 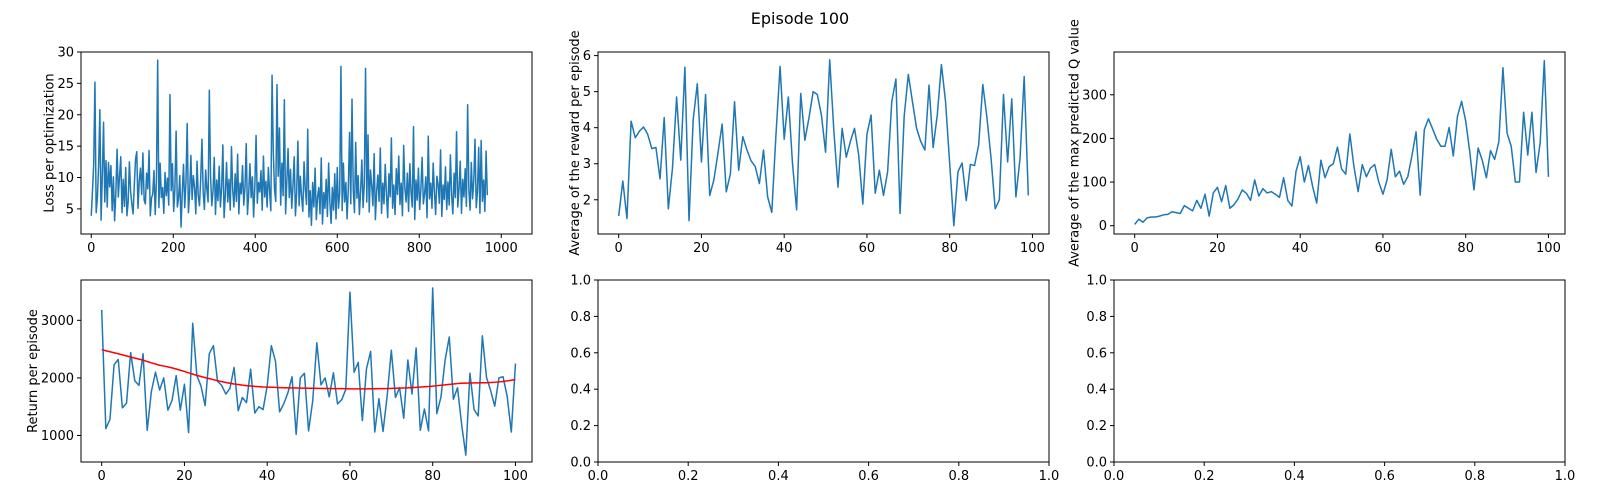 What do you see at coordinates (587, 164) in the screenshot?
I see `y-tick-label: 3` at bounding box center [587, 164].